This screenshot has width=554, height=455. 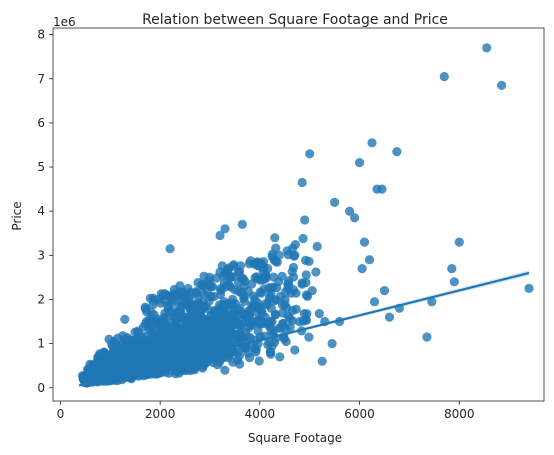 What do you see at coordinates (459, 414) in the screenshot?
I see `x-tick-label: 8000` at bounding box center [459, 414].